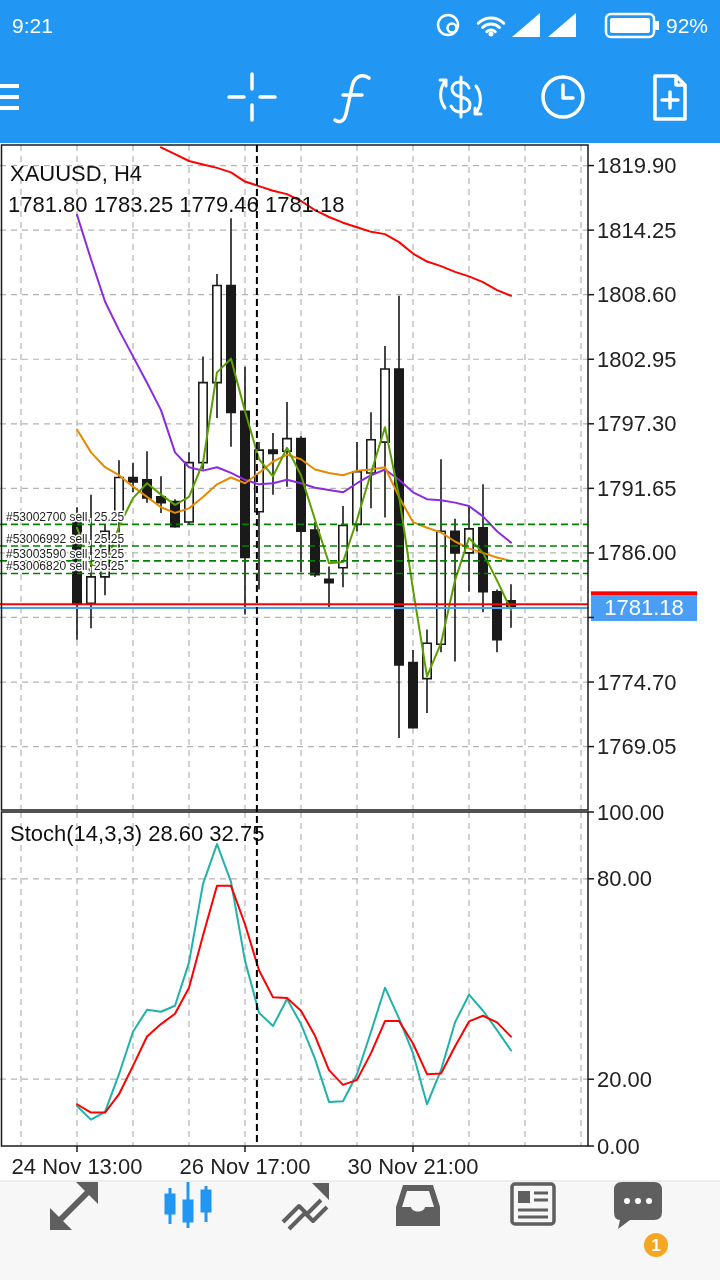 Image resolution: width=720 pixels, height=1280 pixels. What do you see at coordinates (644, 608) in the screenshot?
I see `ref-line-label: 1781.18` at bounding box center [644, 608].